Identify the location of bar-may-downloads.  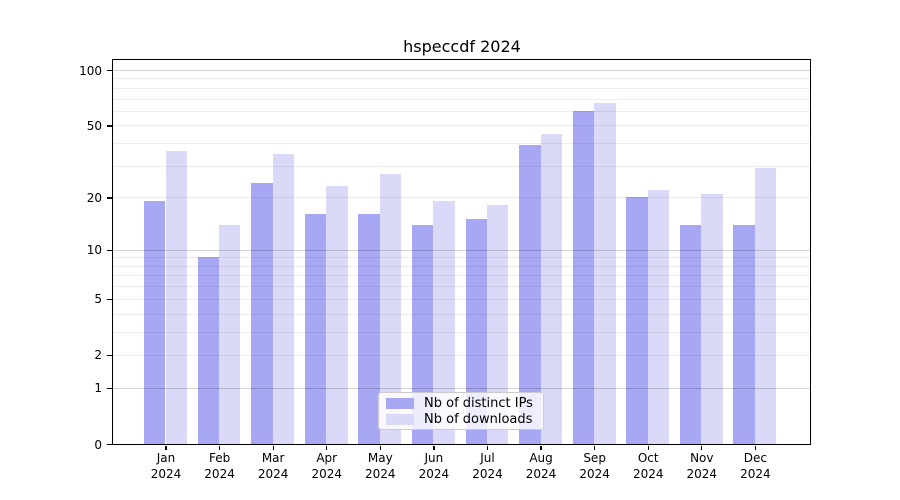
(390, 308).